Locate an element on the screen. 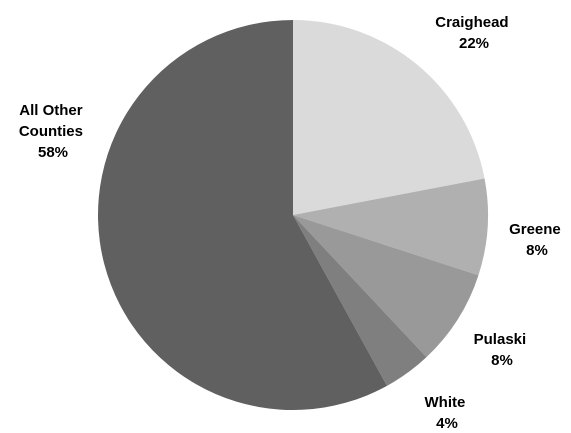  slice-label-craighead: Craighead 22% is located at coordinates (474, 33).